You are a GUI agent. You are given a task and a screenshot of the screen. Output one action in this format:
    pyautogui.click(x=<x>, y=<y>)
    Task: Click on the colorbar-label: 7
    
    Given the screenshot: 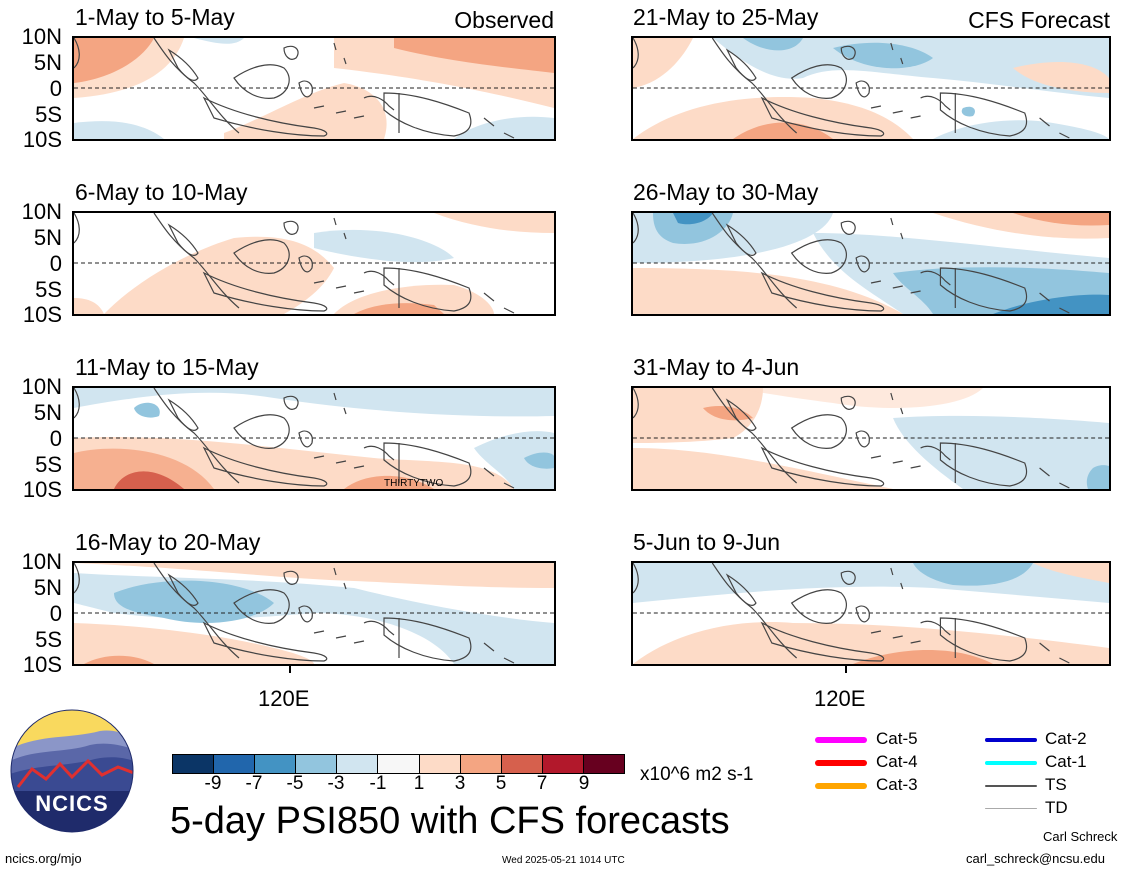 What is the action you would take?
    pyautogui.click(x=542, y=783)
    